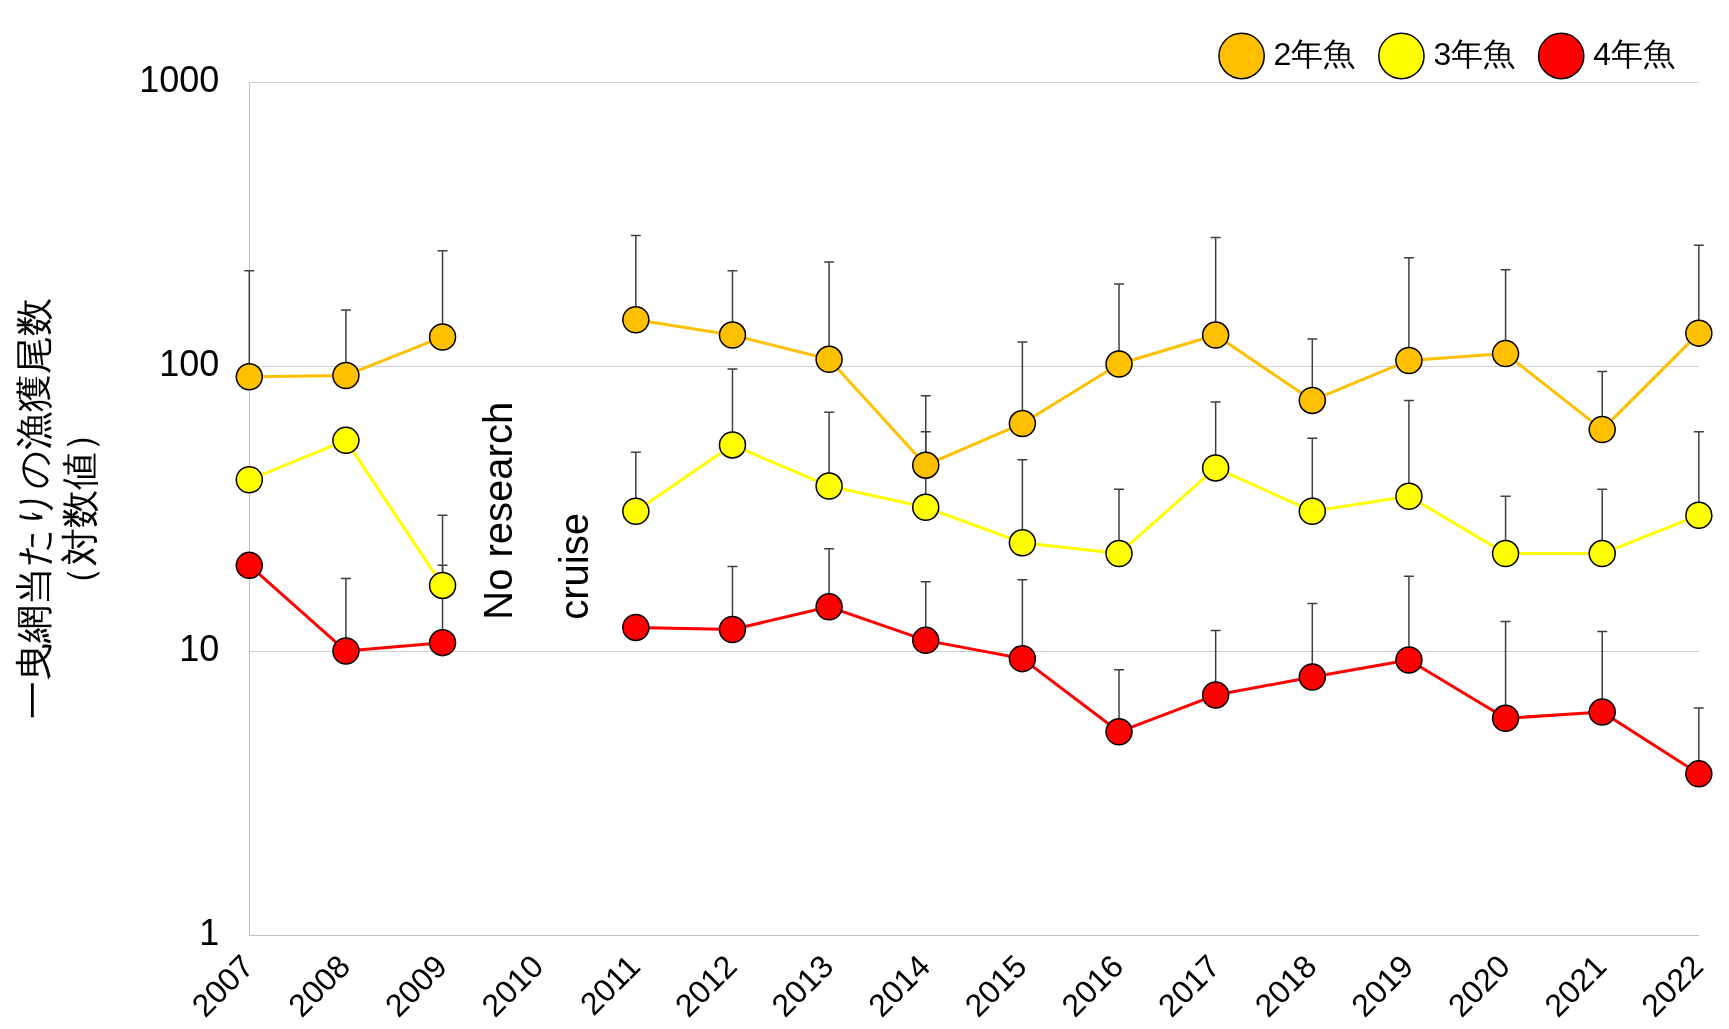 This screenshot has height=1029, width=1729. I want to click on legend-label: 3年魚, so click(1474, 53).